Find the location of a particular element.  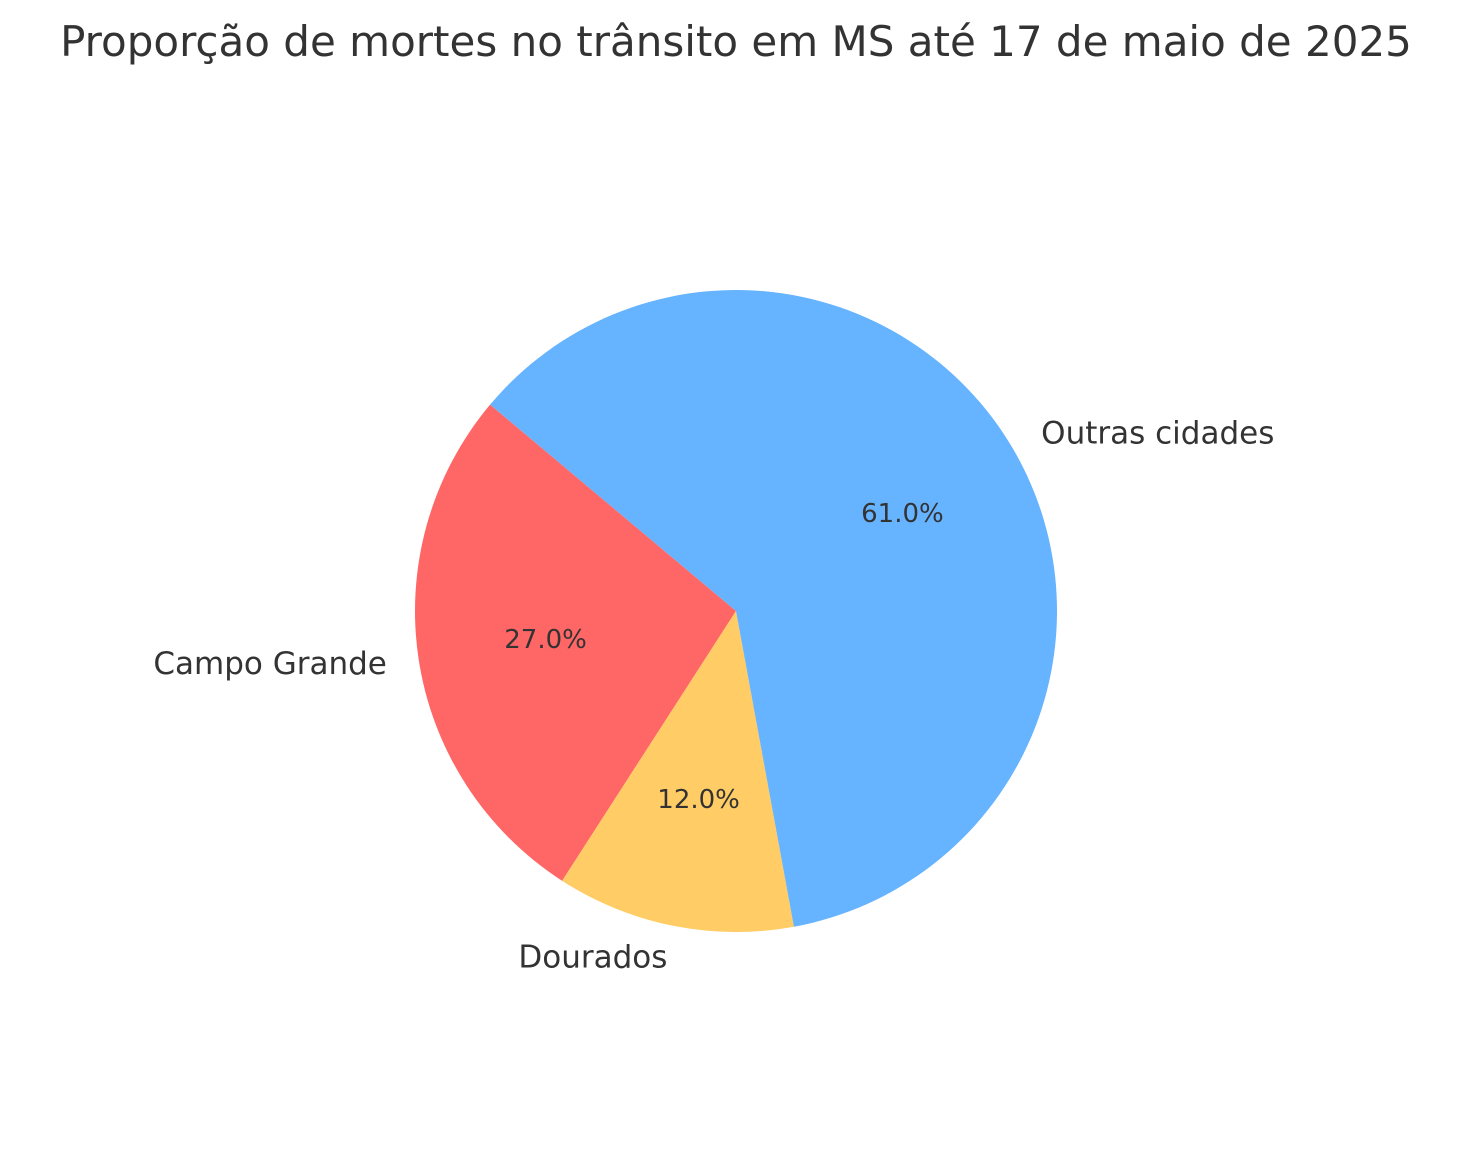

slice-label-dourados: Dourados is located at coordinates (592, 957).